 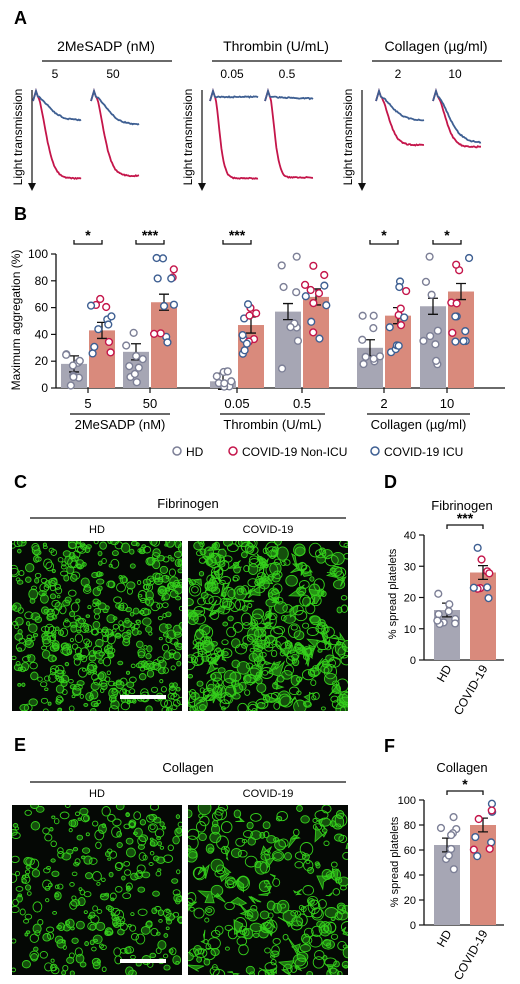 I want to click on y-tick-label: 60, so click(x=410, y=851).